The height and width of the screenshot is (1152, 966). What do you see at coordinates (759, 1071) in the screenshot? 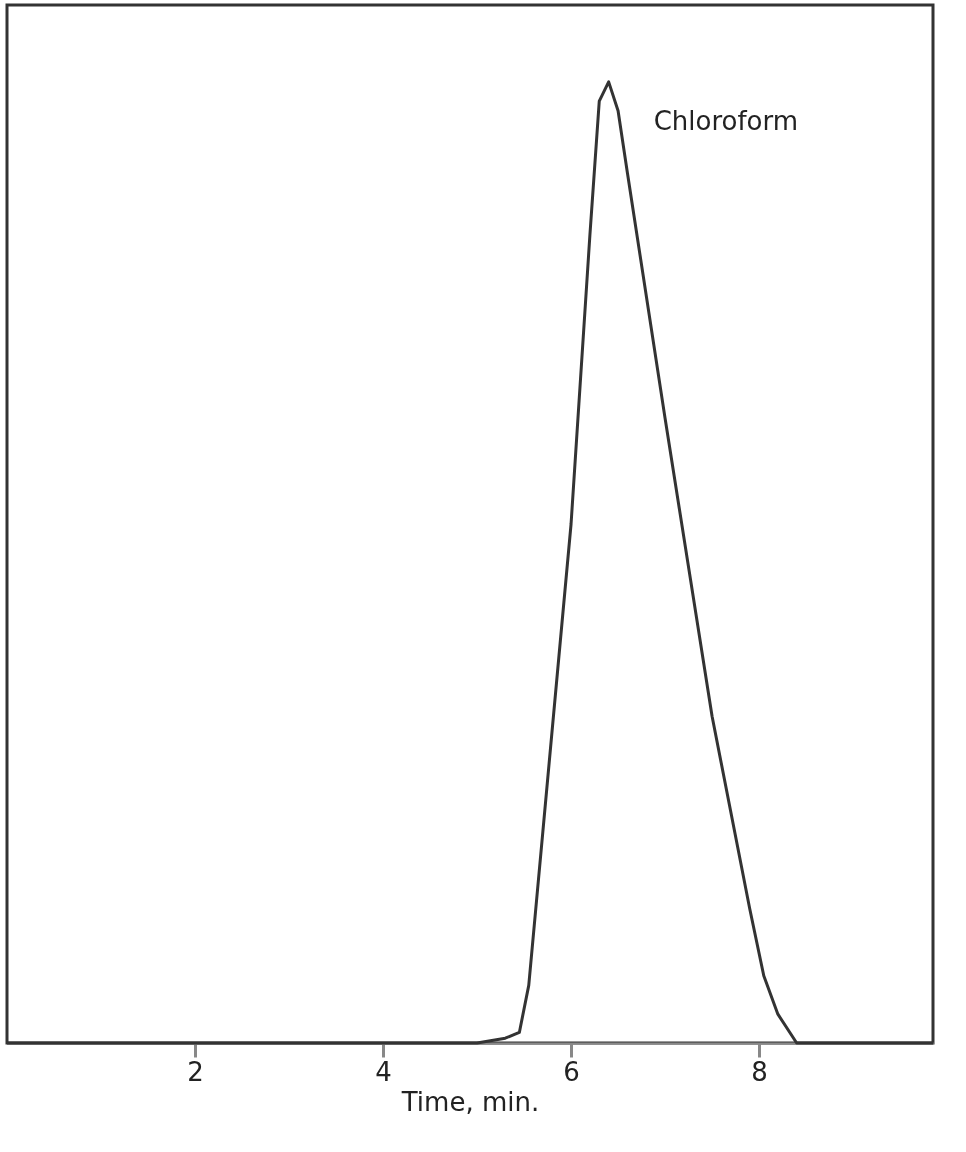
I see `x-tick-label: 8` at bounding box center [759, 1071].